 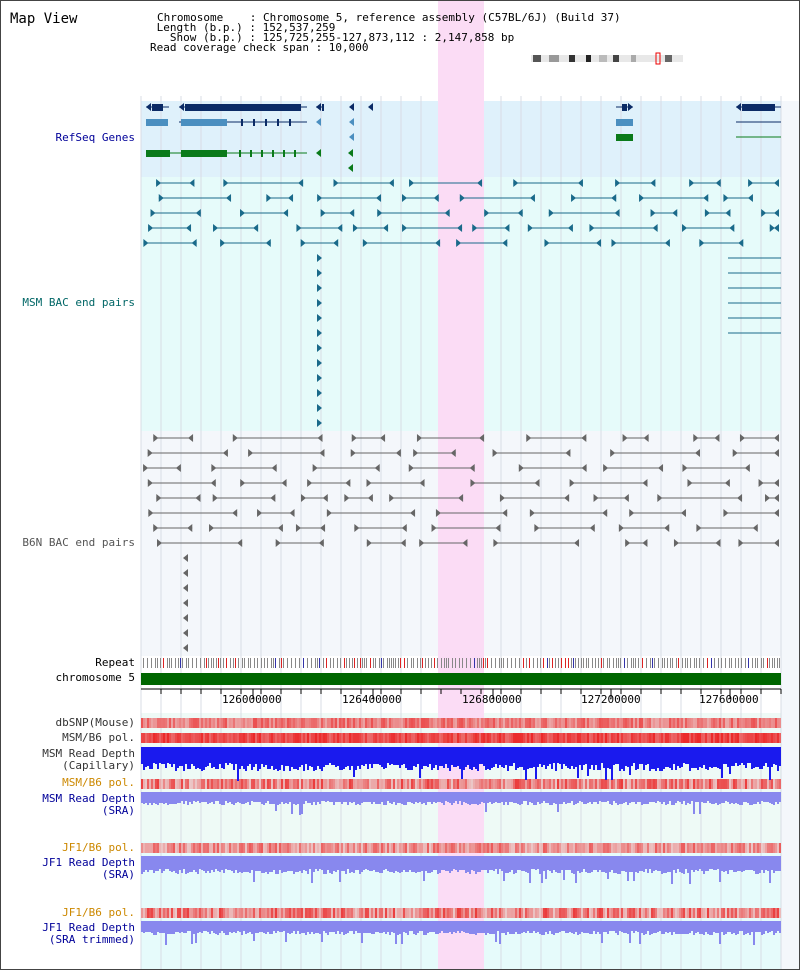 What do you see at coordinates (78, 542) in the screenshot?
I see `track-label-b6n-bac: B6N BAC end pairs` at bounding box center [78, 542].